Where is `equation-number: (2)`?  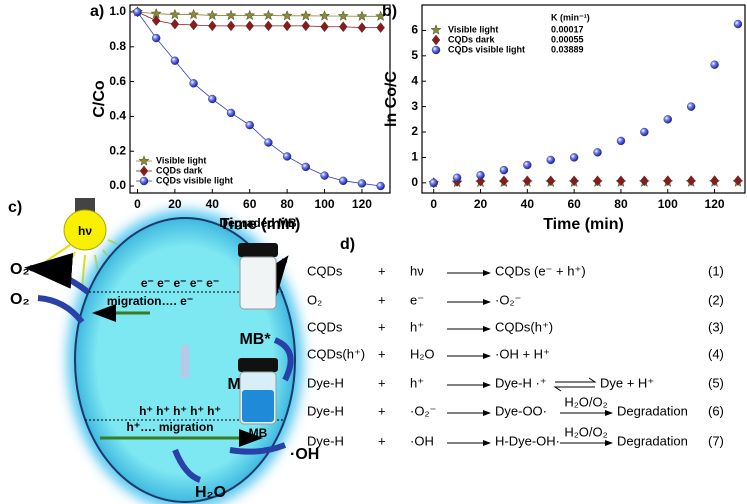 equation-number: (2) is located at coordinates (716, 299).